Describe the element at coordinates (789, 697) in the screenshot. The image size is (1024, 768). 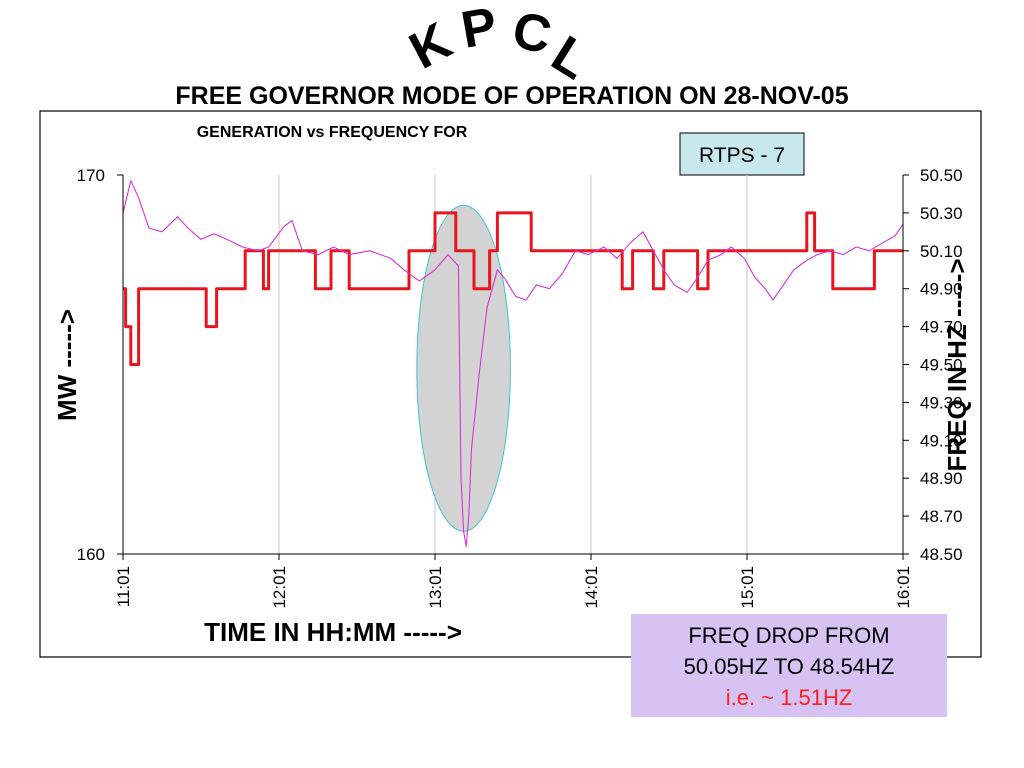
I see `annotation-line-3: i.e. ~ 1.51HZ` at that location.